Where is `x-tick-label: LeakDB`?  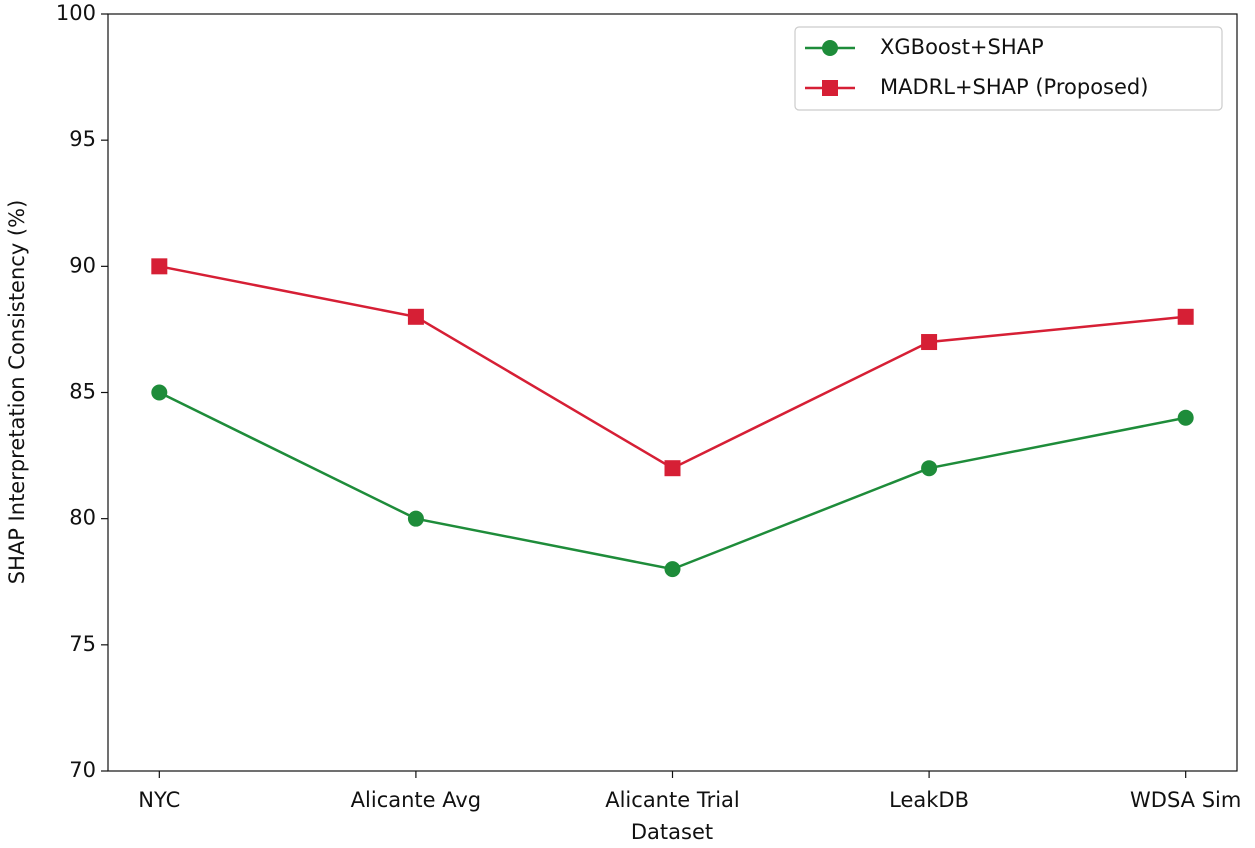
x-tick-label: LeakDB is located at coordinates (929, 800).